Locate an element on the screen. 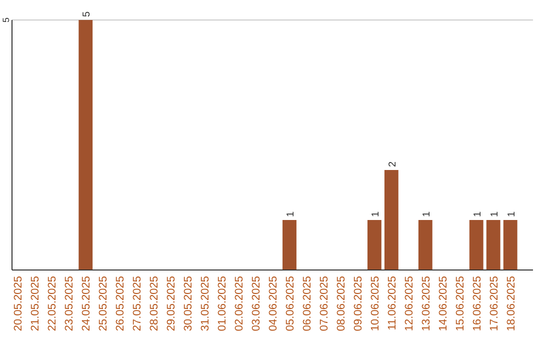  x-tick-label: 12.06.2025 is located at coordinates (409, 304).